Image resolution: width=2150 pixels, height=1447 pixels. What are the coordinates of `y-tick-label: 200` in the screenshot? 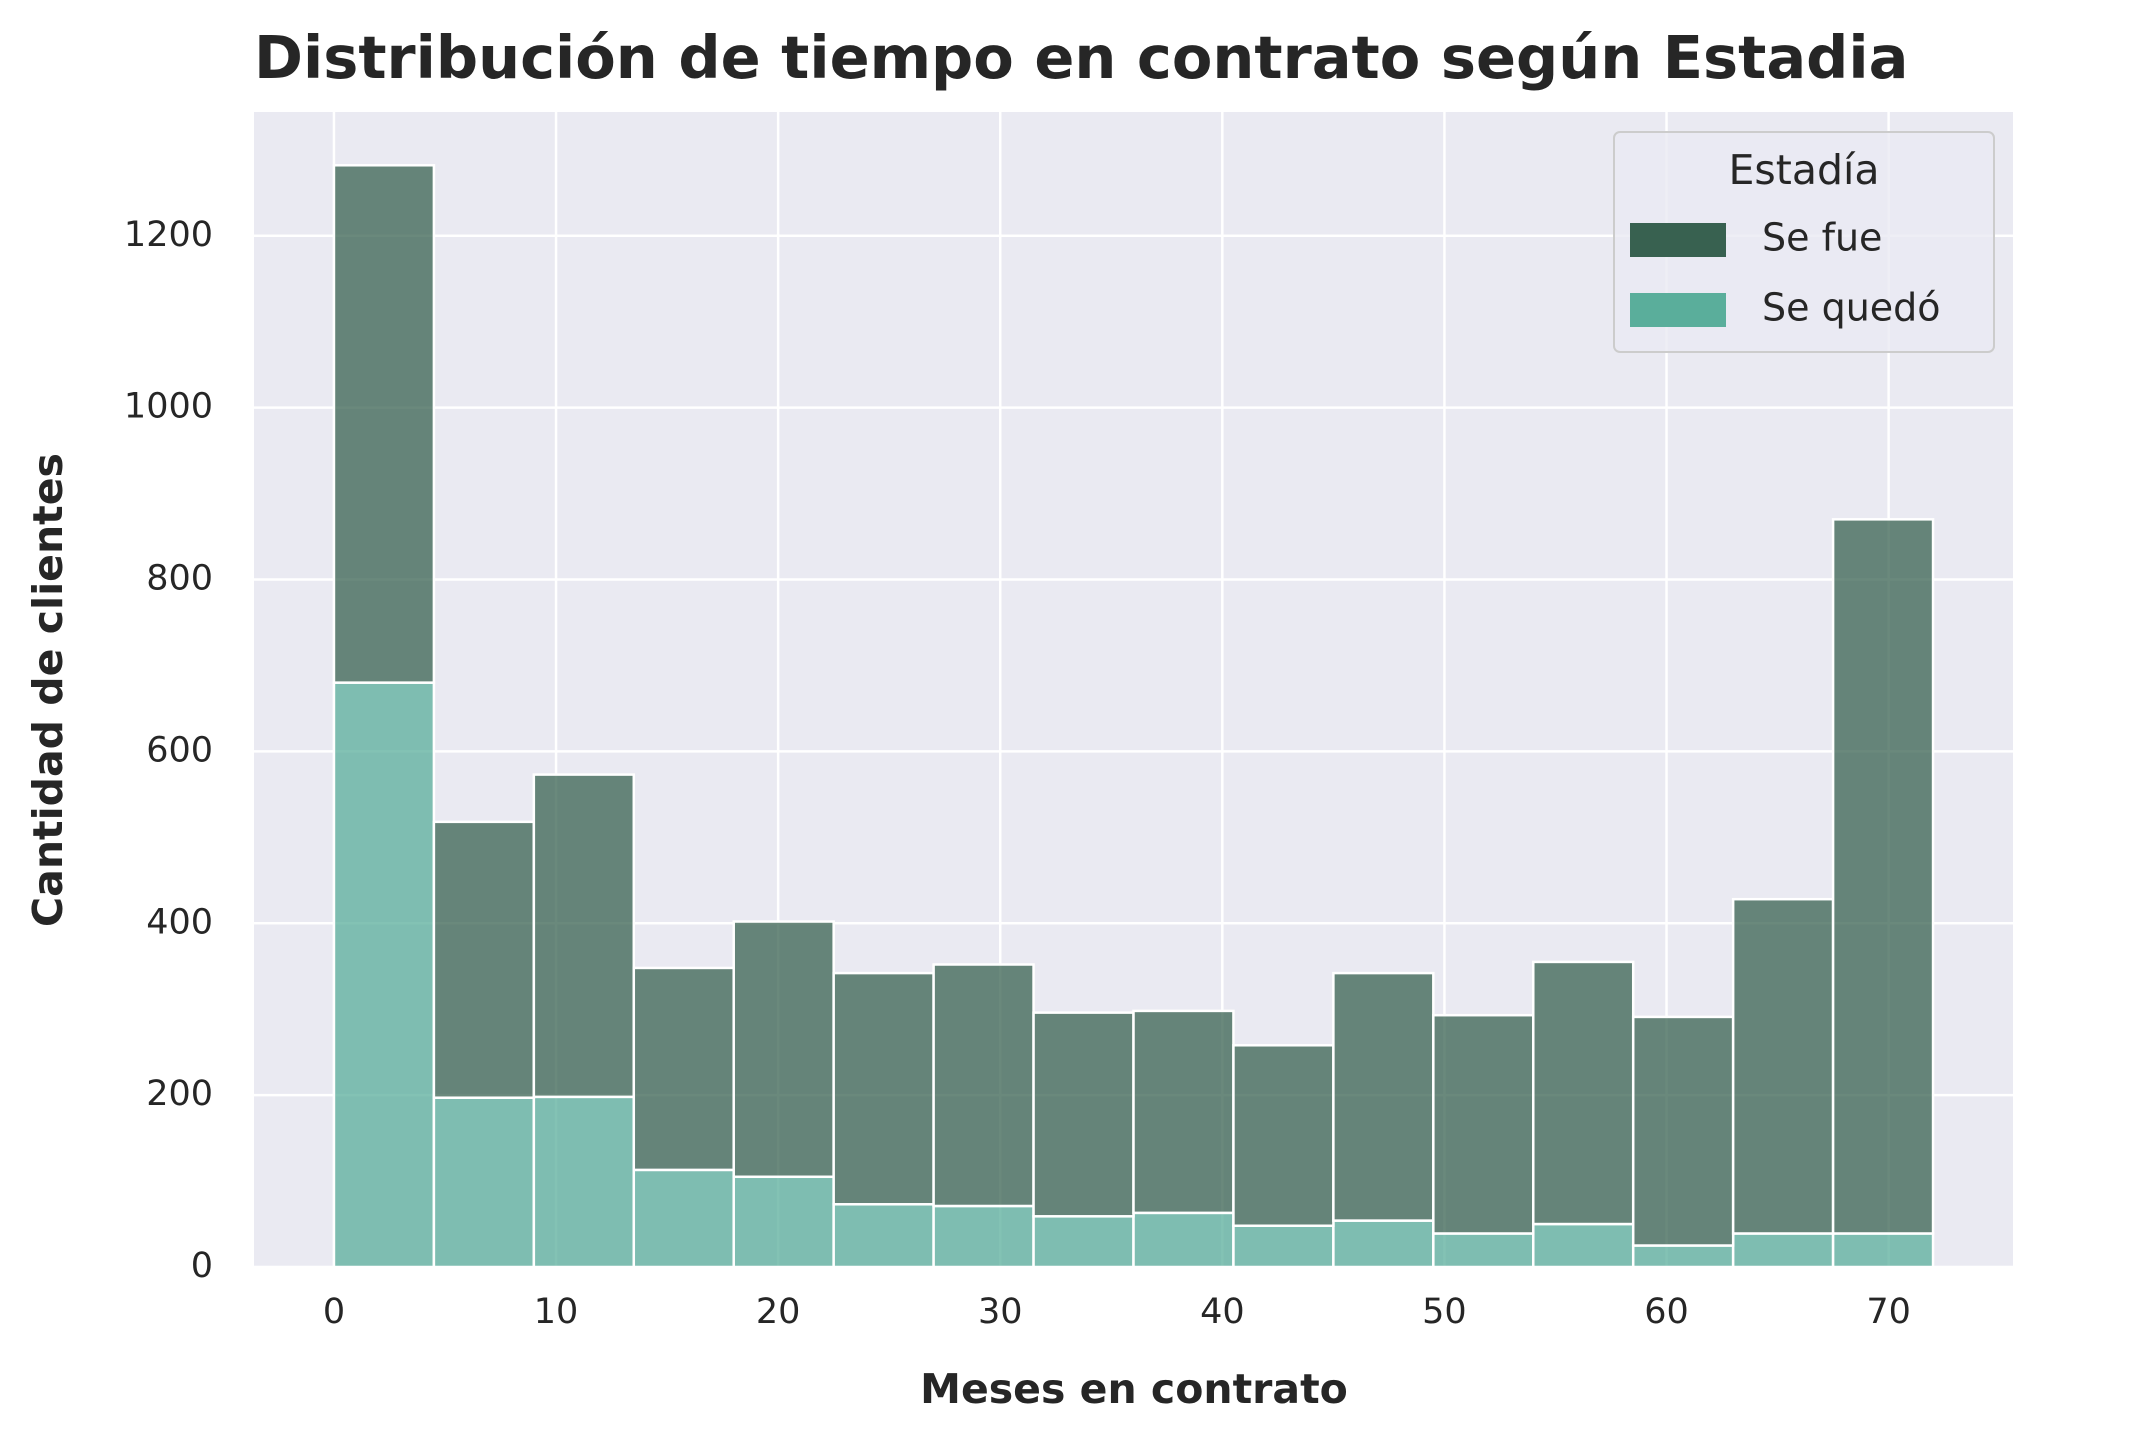 It's located at (179, 1094).